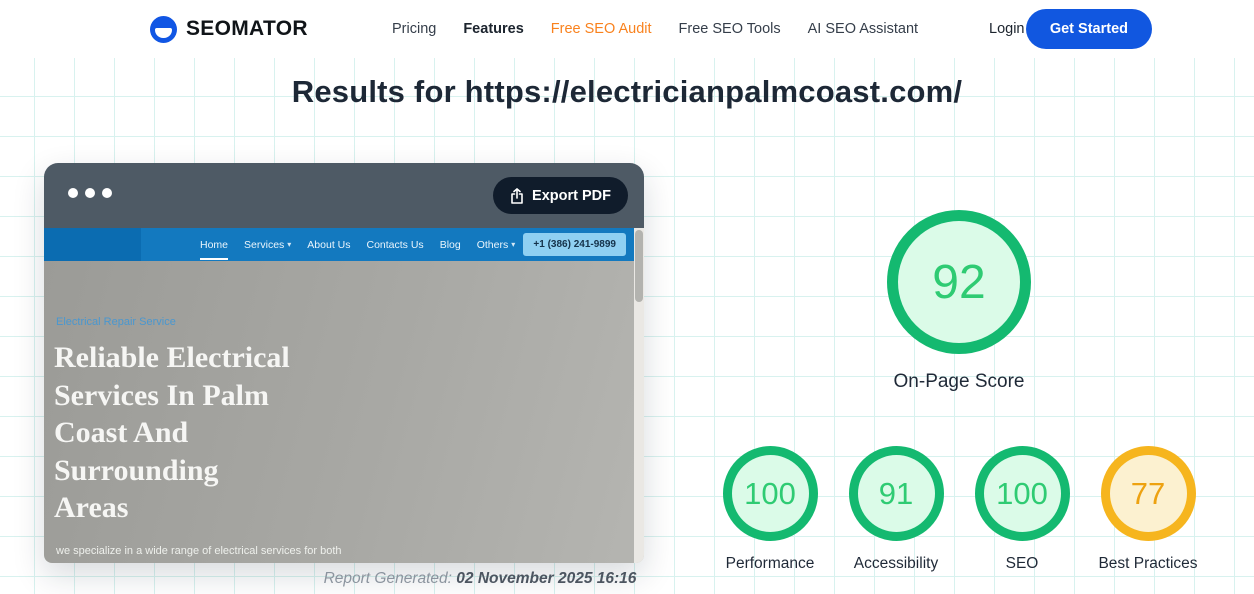 The width and height of the screenshot is (1254, 594). What do you see at coordinates (896, 563) in the screenshot?
I see `accessibility-score-label: Accessibility` at bounding box center [896, 563].